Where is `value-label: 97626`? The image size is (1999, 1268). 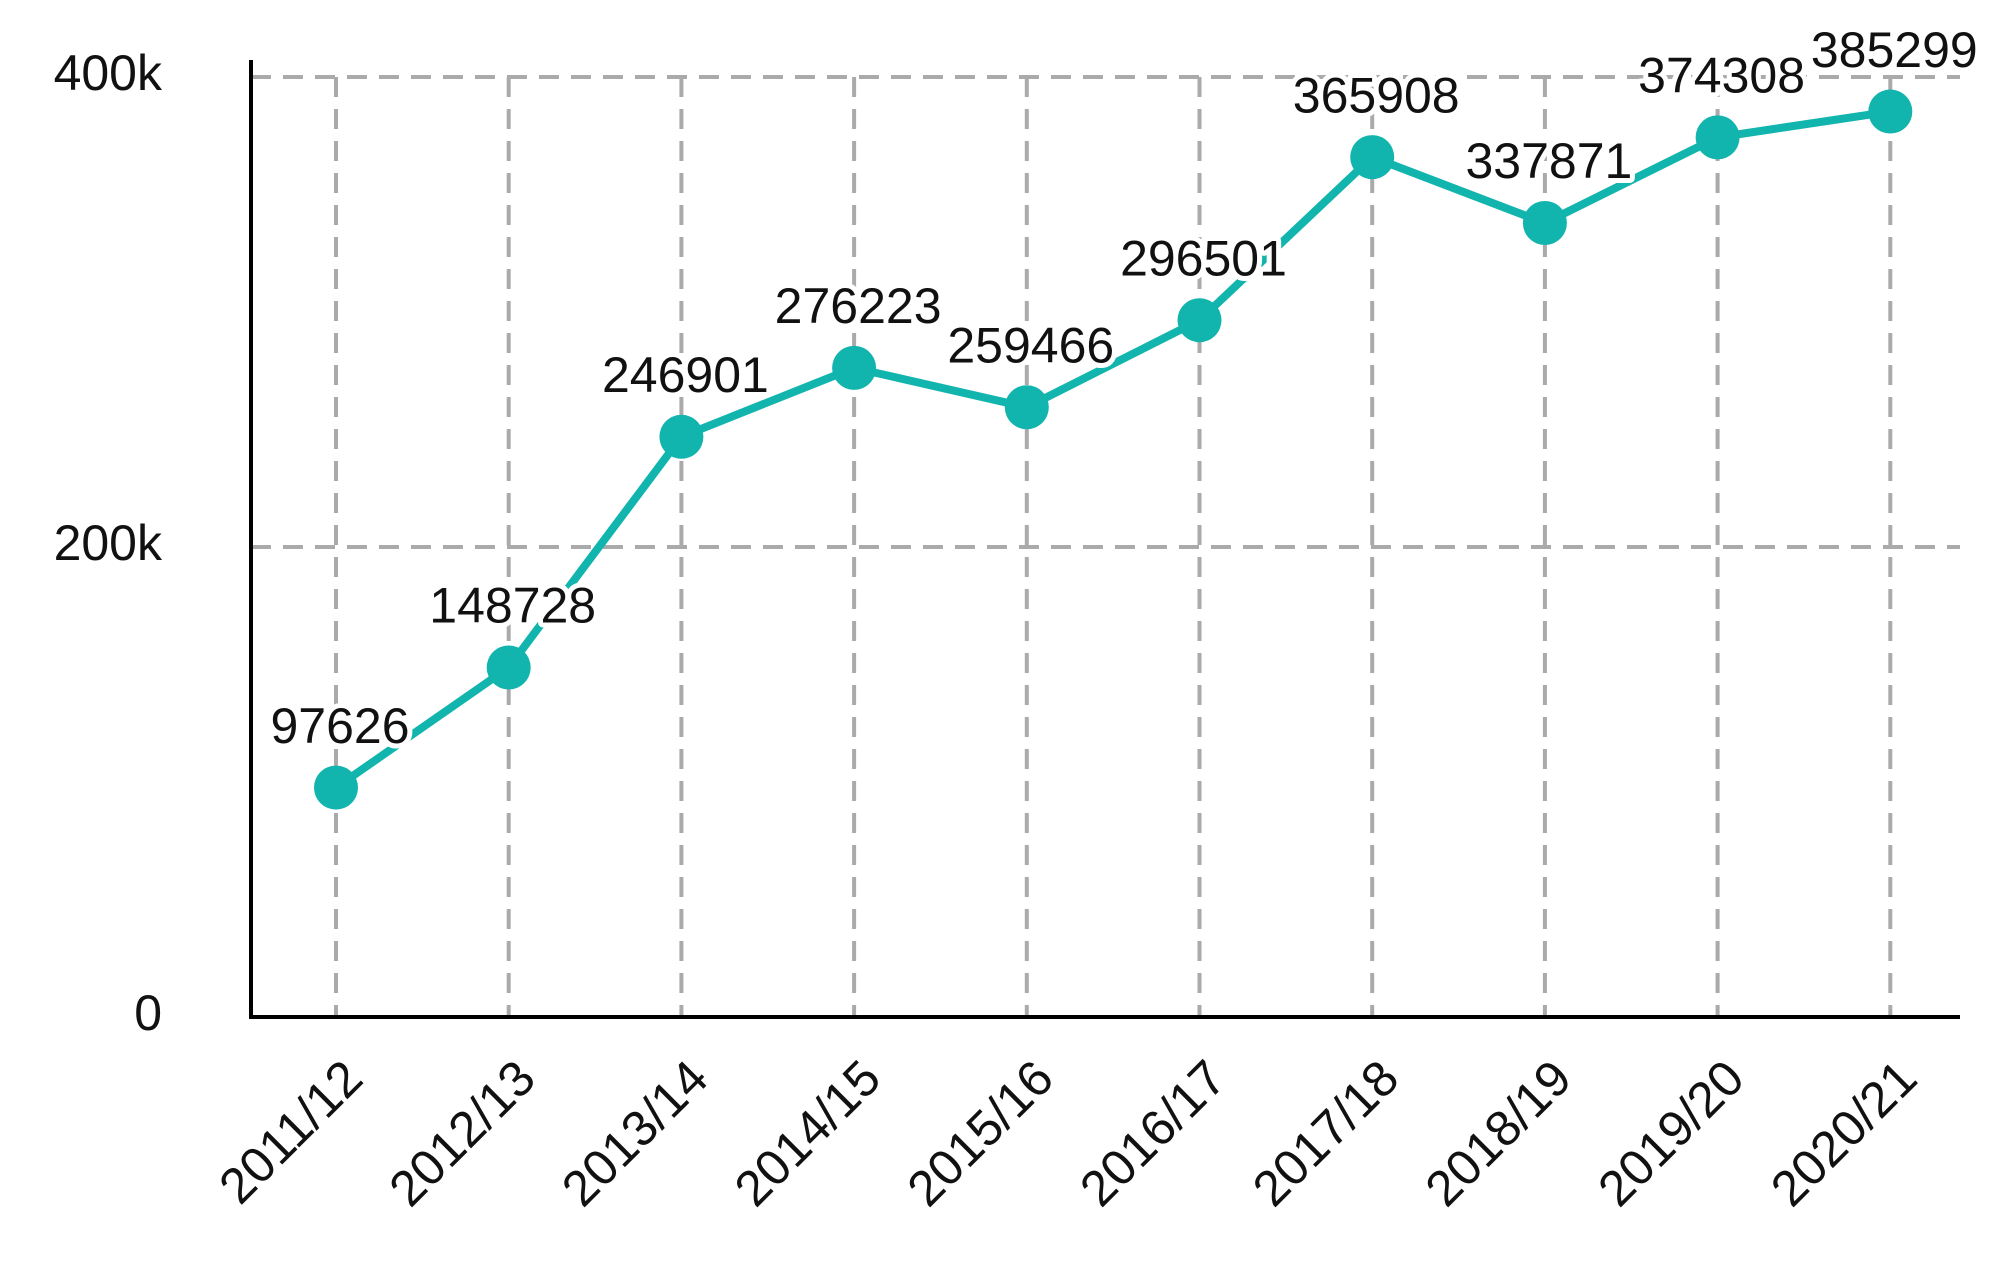
value-label: 97626 is located at coordinates (339, 726).